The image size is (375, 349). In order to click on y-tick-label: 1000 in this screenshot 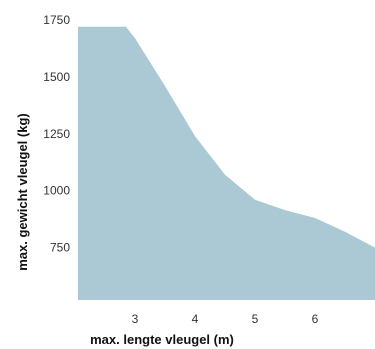, I will do `click(56, 191)`.